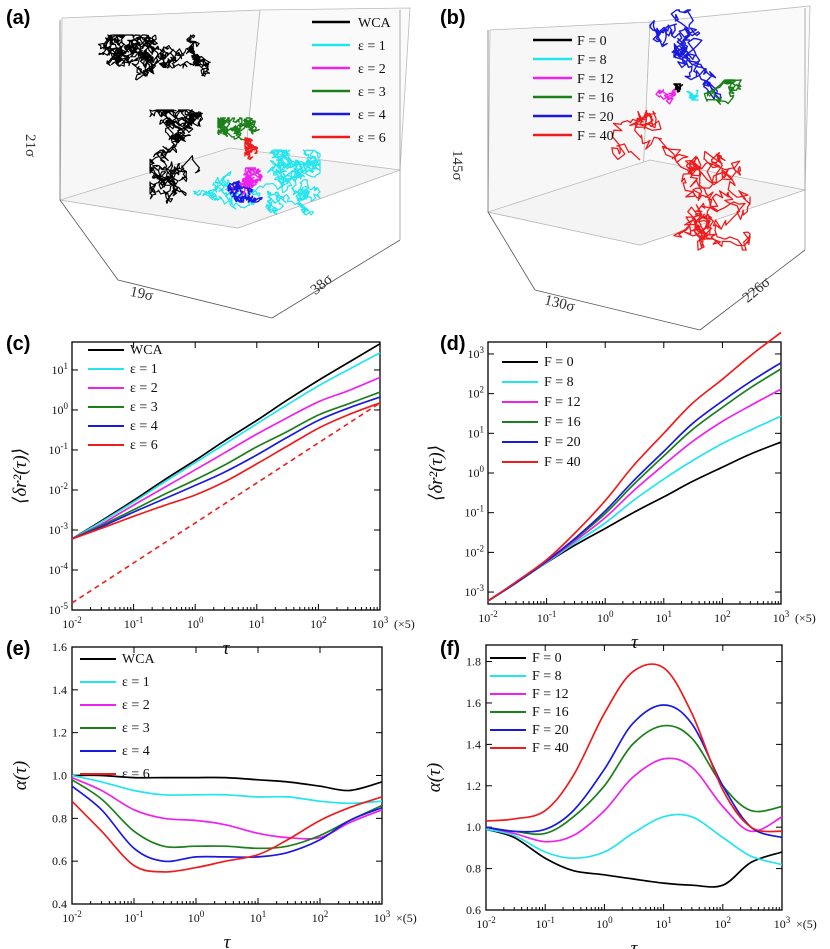  I want to click on panel-b-y-axis-label: 226σ, so click(757, 290).